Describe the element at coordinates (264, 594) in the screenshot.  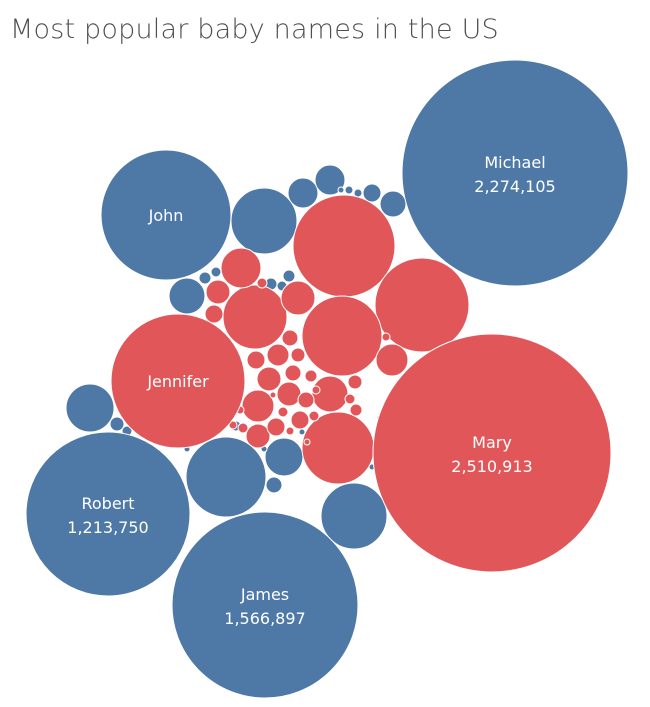
I see `bubble-label-james: James` at that location.